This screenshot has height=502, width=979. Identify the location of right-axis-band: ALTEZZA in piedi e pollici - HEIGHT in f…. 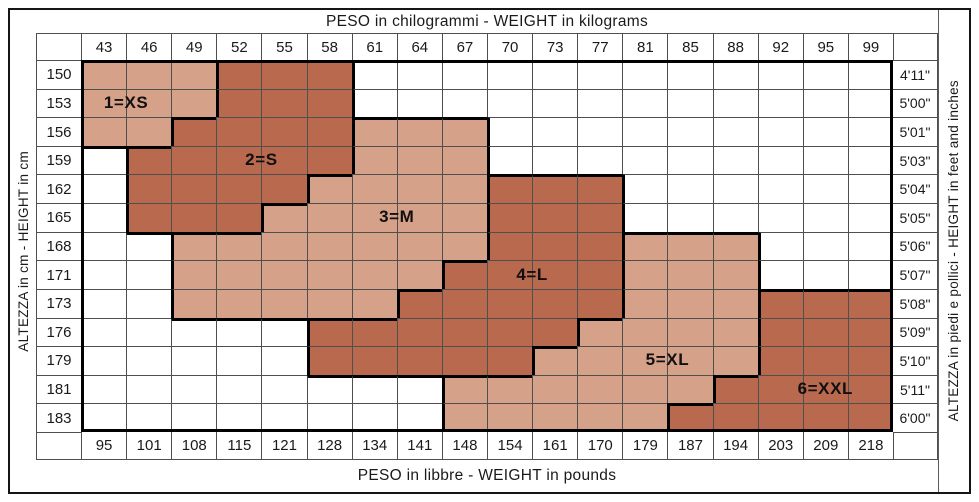
(953, 251).